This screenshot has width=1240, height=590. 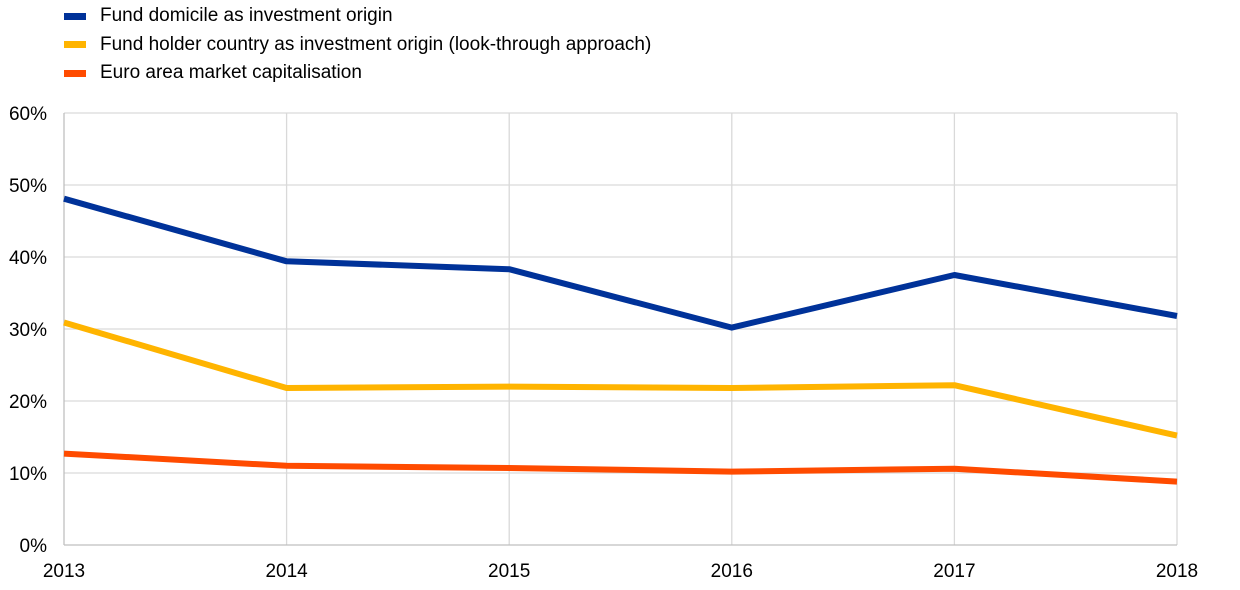 I want to click on x-tick-label: 2017, so click(x=954, y=571).